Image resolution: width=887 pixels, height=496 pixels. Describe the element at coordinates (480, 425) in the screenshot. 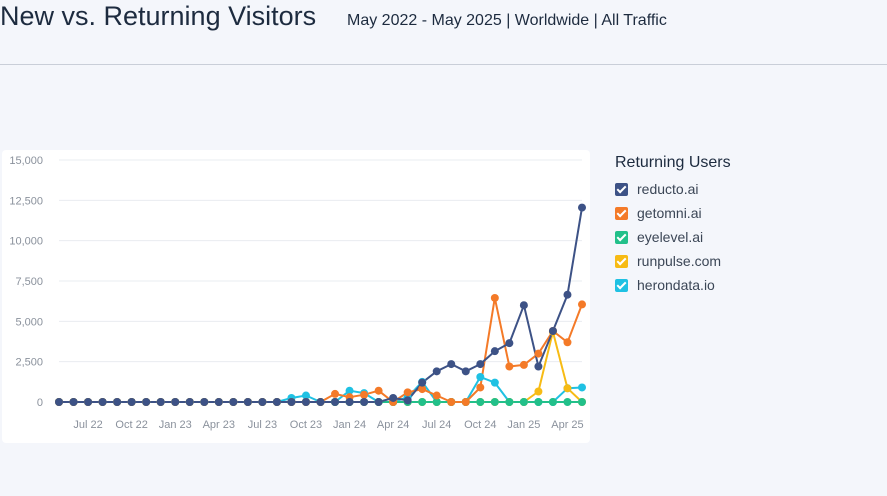

I see `x-tick-label: Oct 24` at that location.